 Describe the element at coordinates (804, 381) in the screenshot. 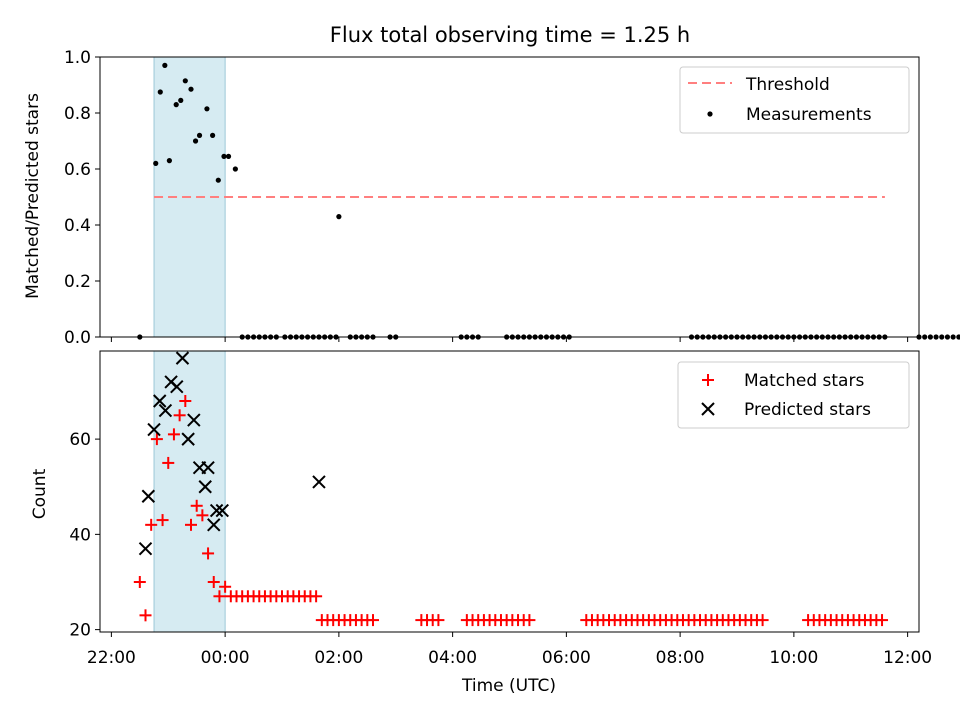

I see `legend-matched-label: Matched stars` at that location.